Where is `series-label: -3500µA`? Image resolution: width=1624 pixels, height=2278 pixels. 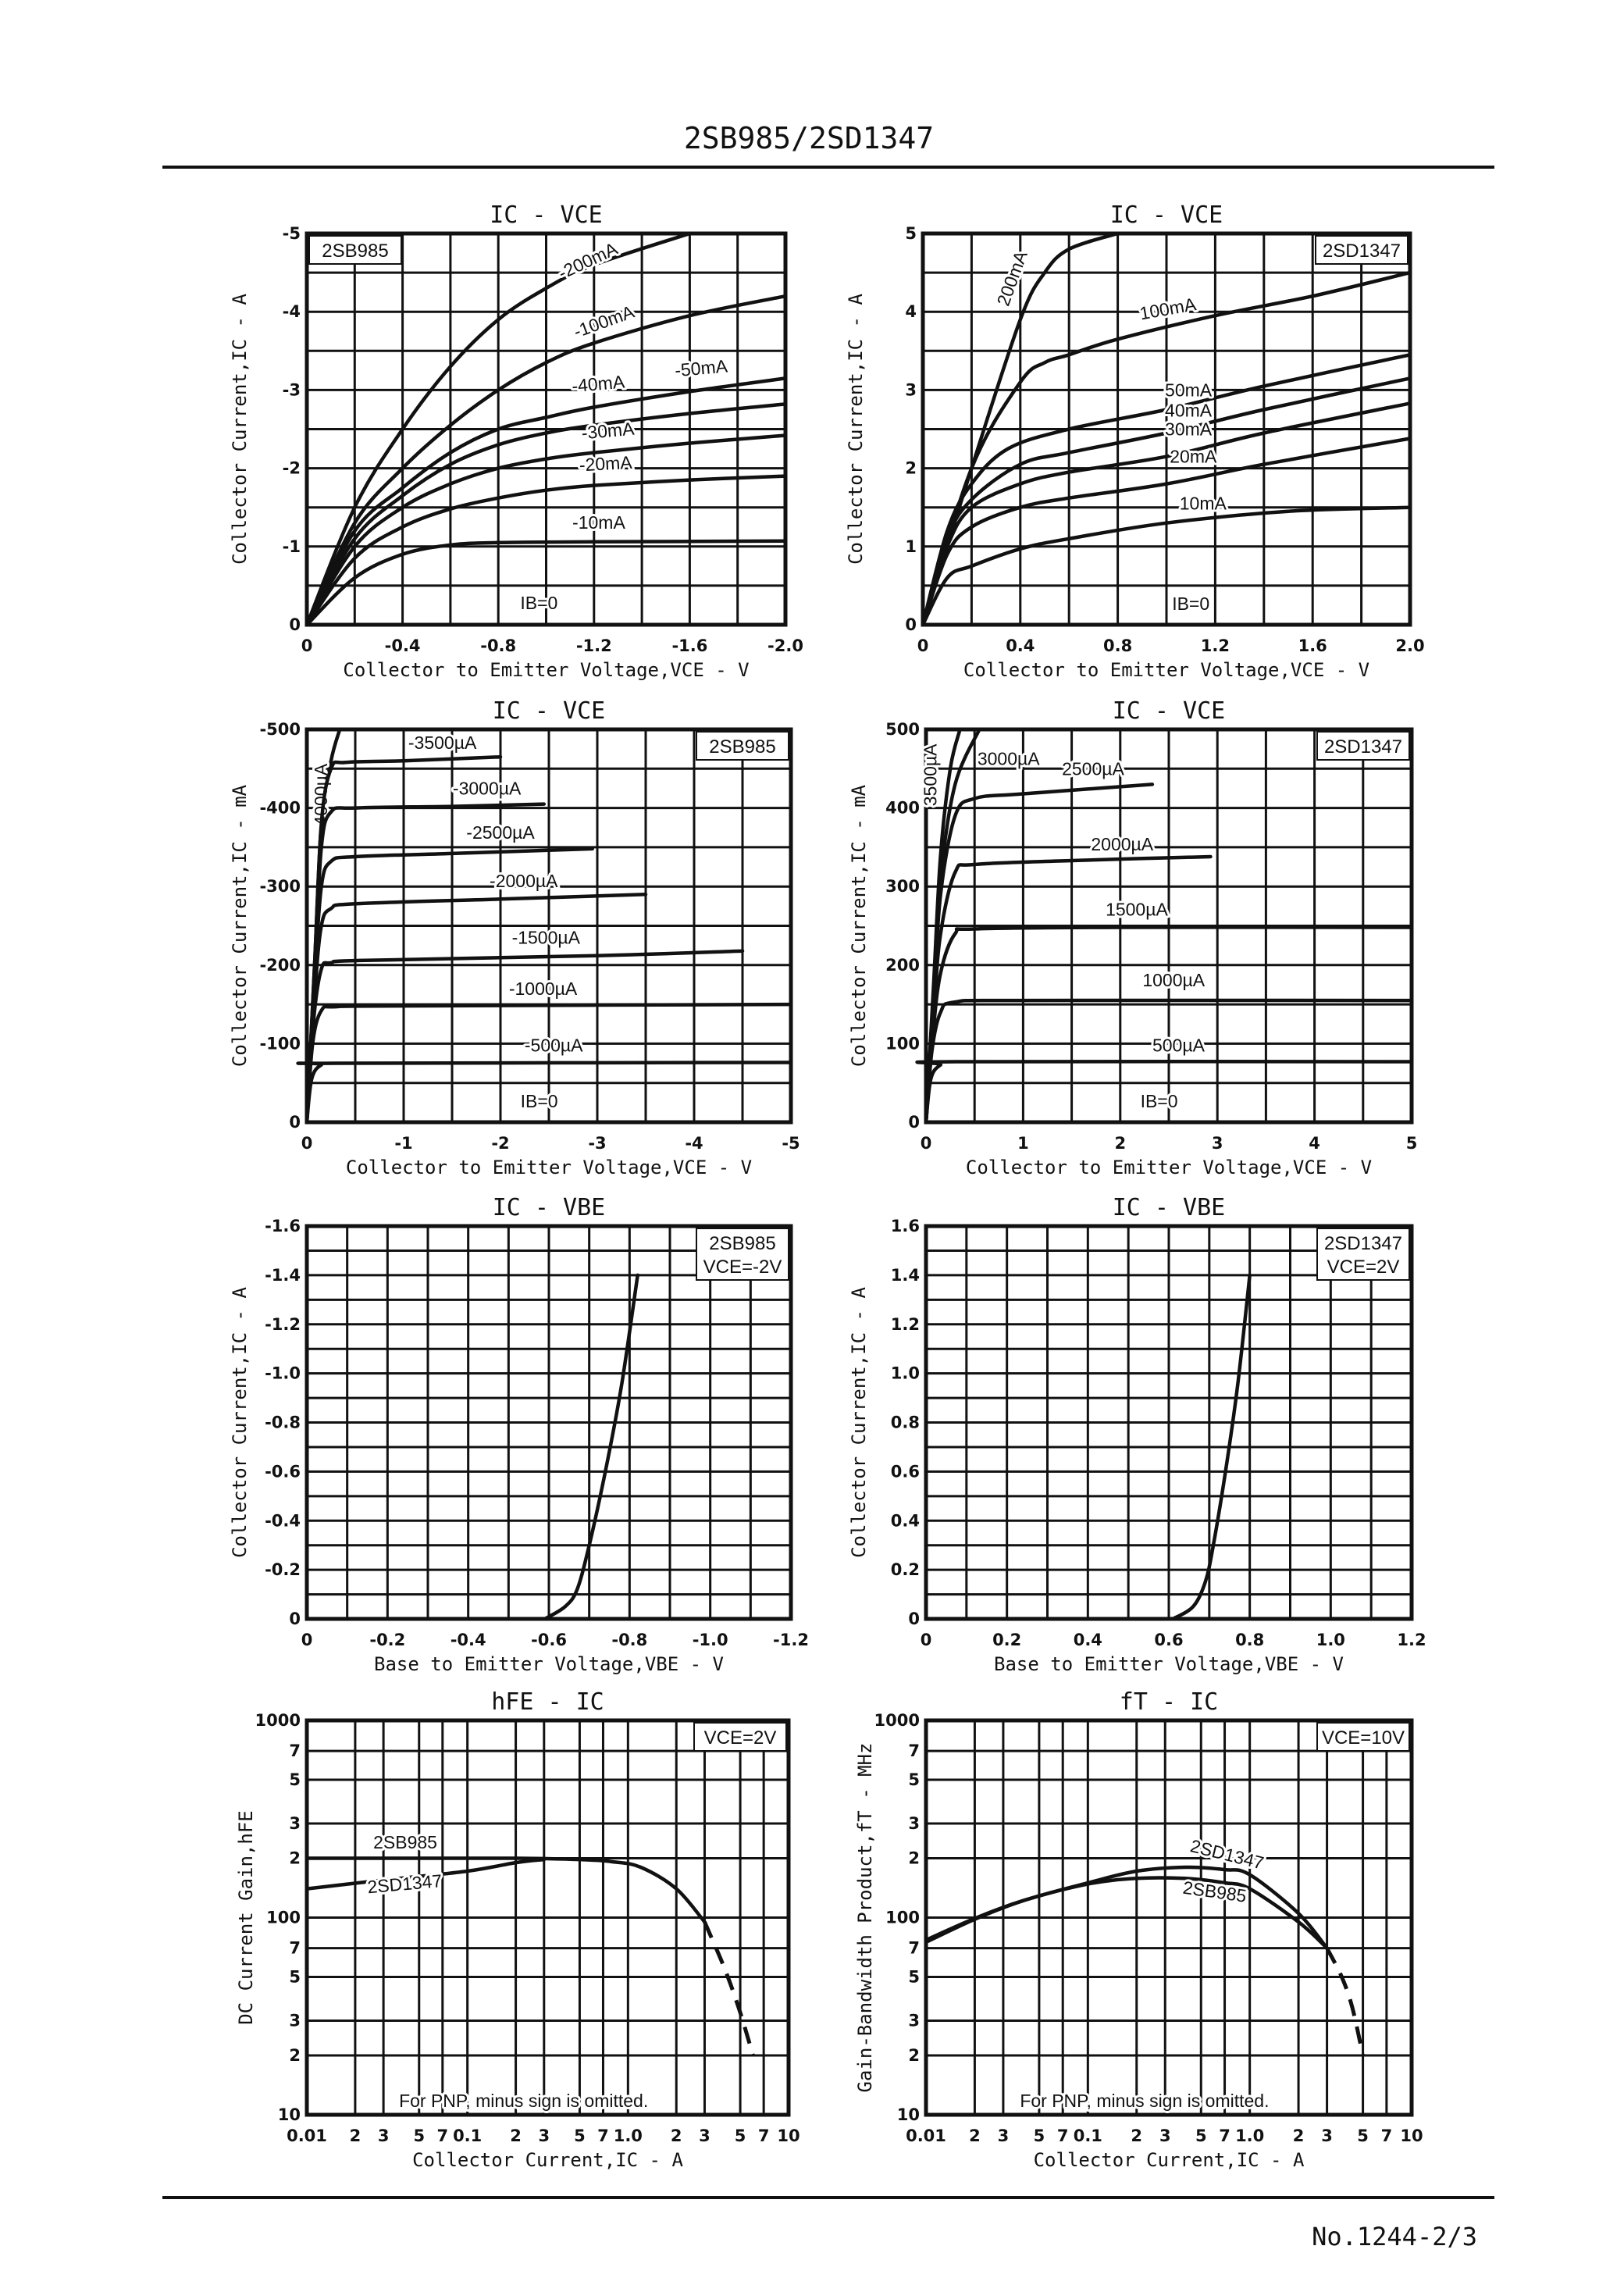 series-label: -3500µA is located at coordinates (442, 743).